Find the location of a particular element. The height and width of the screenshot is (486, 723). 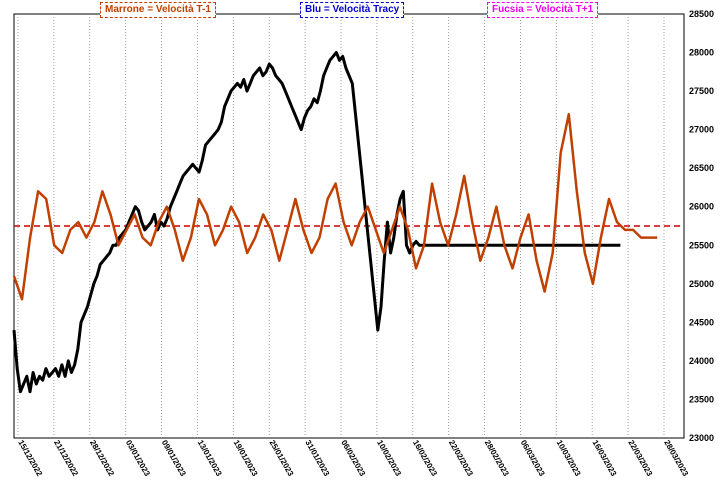

y-tick-label: 26500 is located at coordinates (701, 168).